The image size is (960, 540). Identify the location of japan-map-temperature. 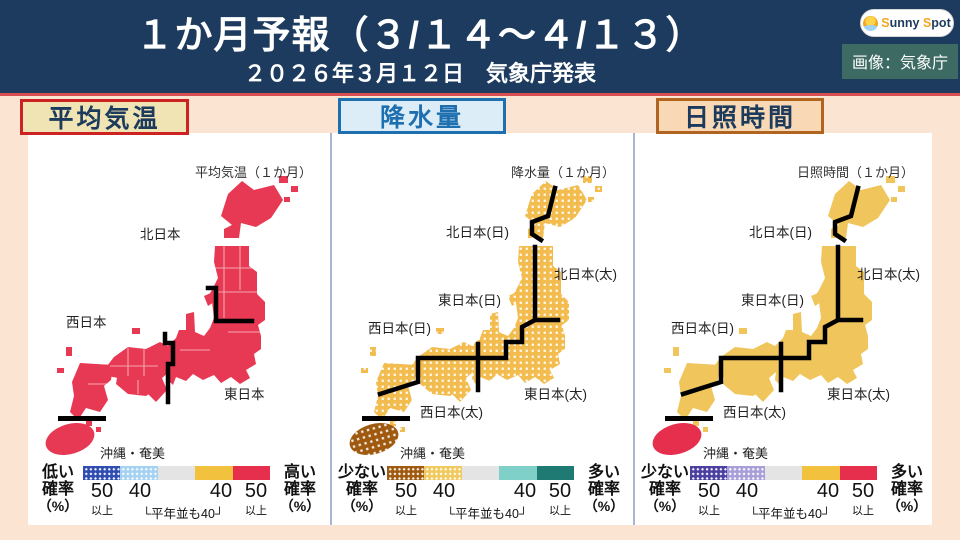
(171, 315).